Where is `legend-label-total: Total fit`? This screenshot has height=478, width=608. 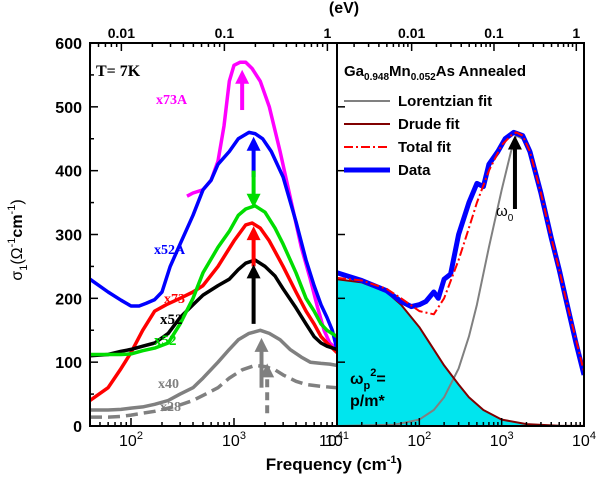 legend-label-total: Total fit is located at coordinates (424, 147).